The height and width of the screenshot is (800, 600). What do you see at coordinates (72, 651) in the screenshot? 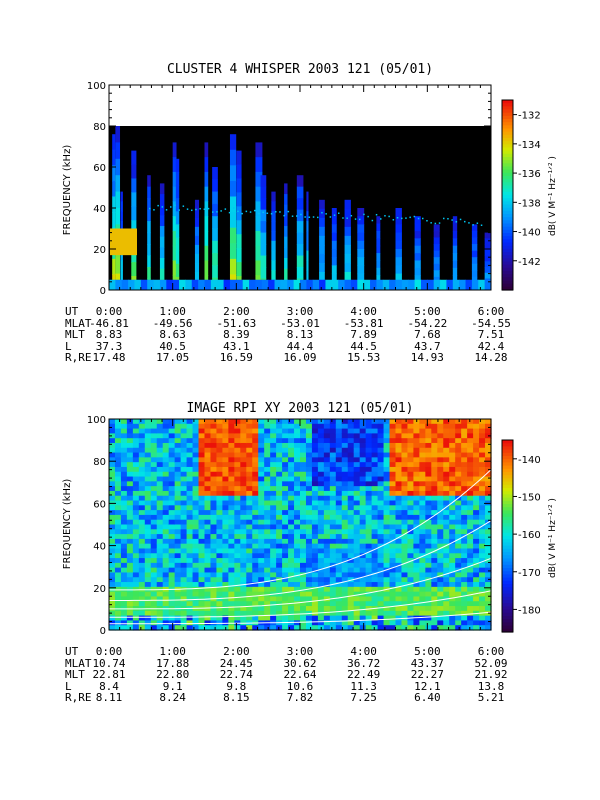
I see `image-ephemeris-label: UT` at bounding box center [72, 651].